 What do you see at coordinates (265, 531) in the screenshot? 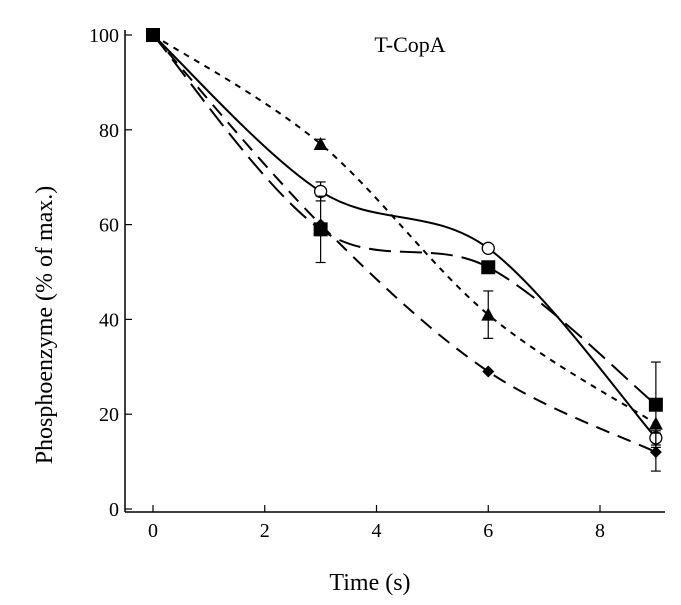
I see `x-tick-label: 2` at bounding box center [265, 531].